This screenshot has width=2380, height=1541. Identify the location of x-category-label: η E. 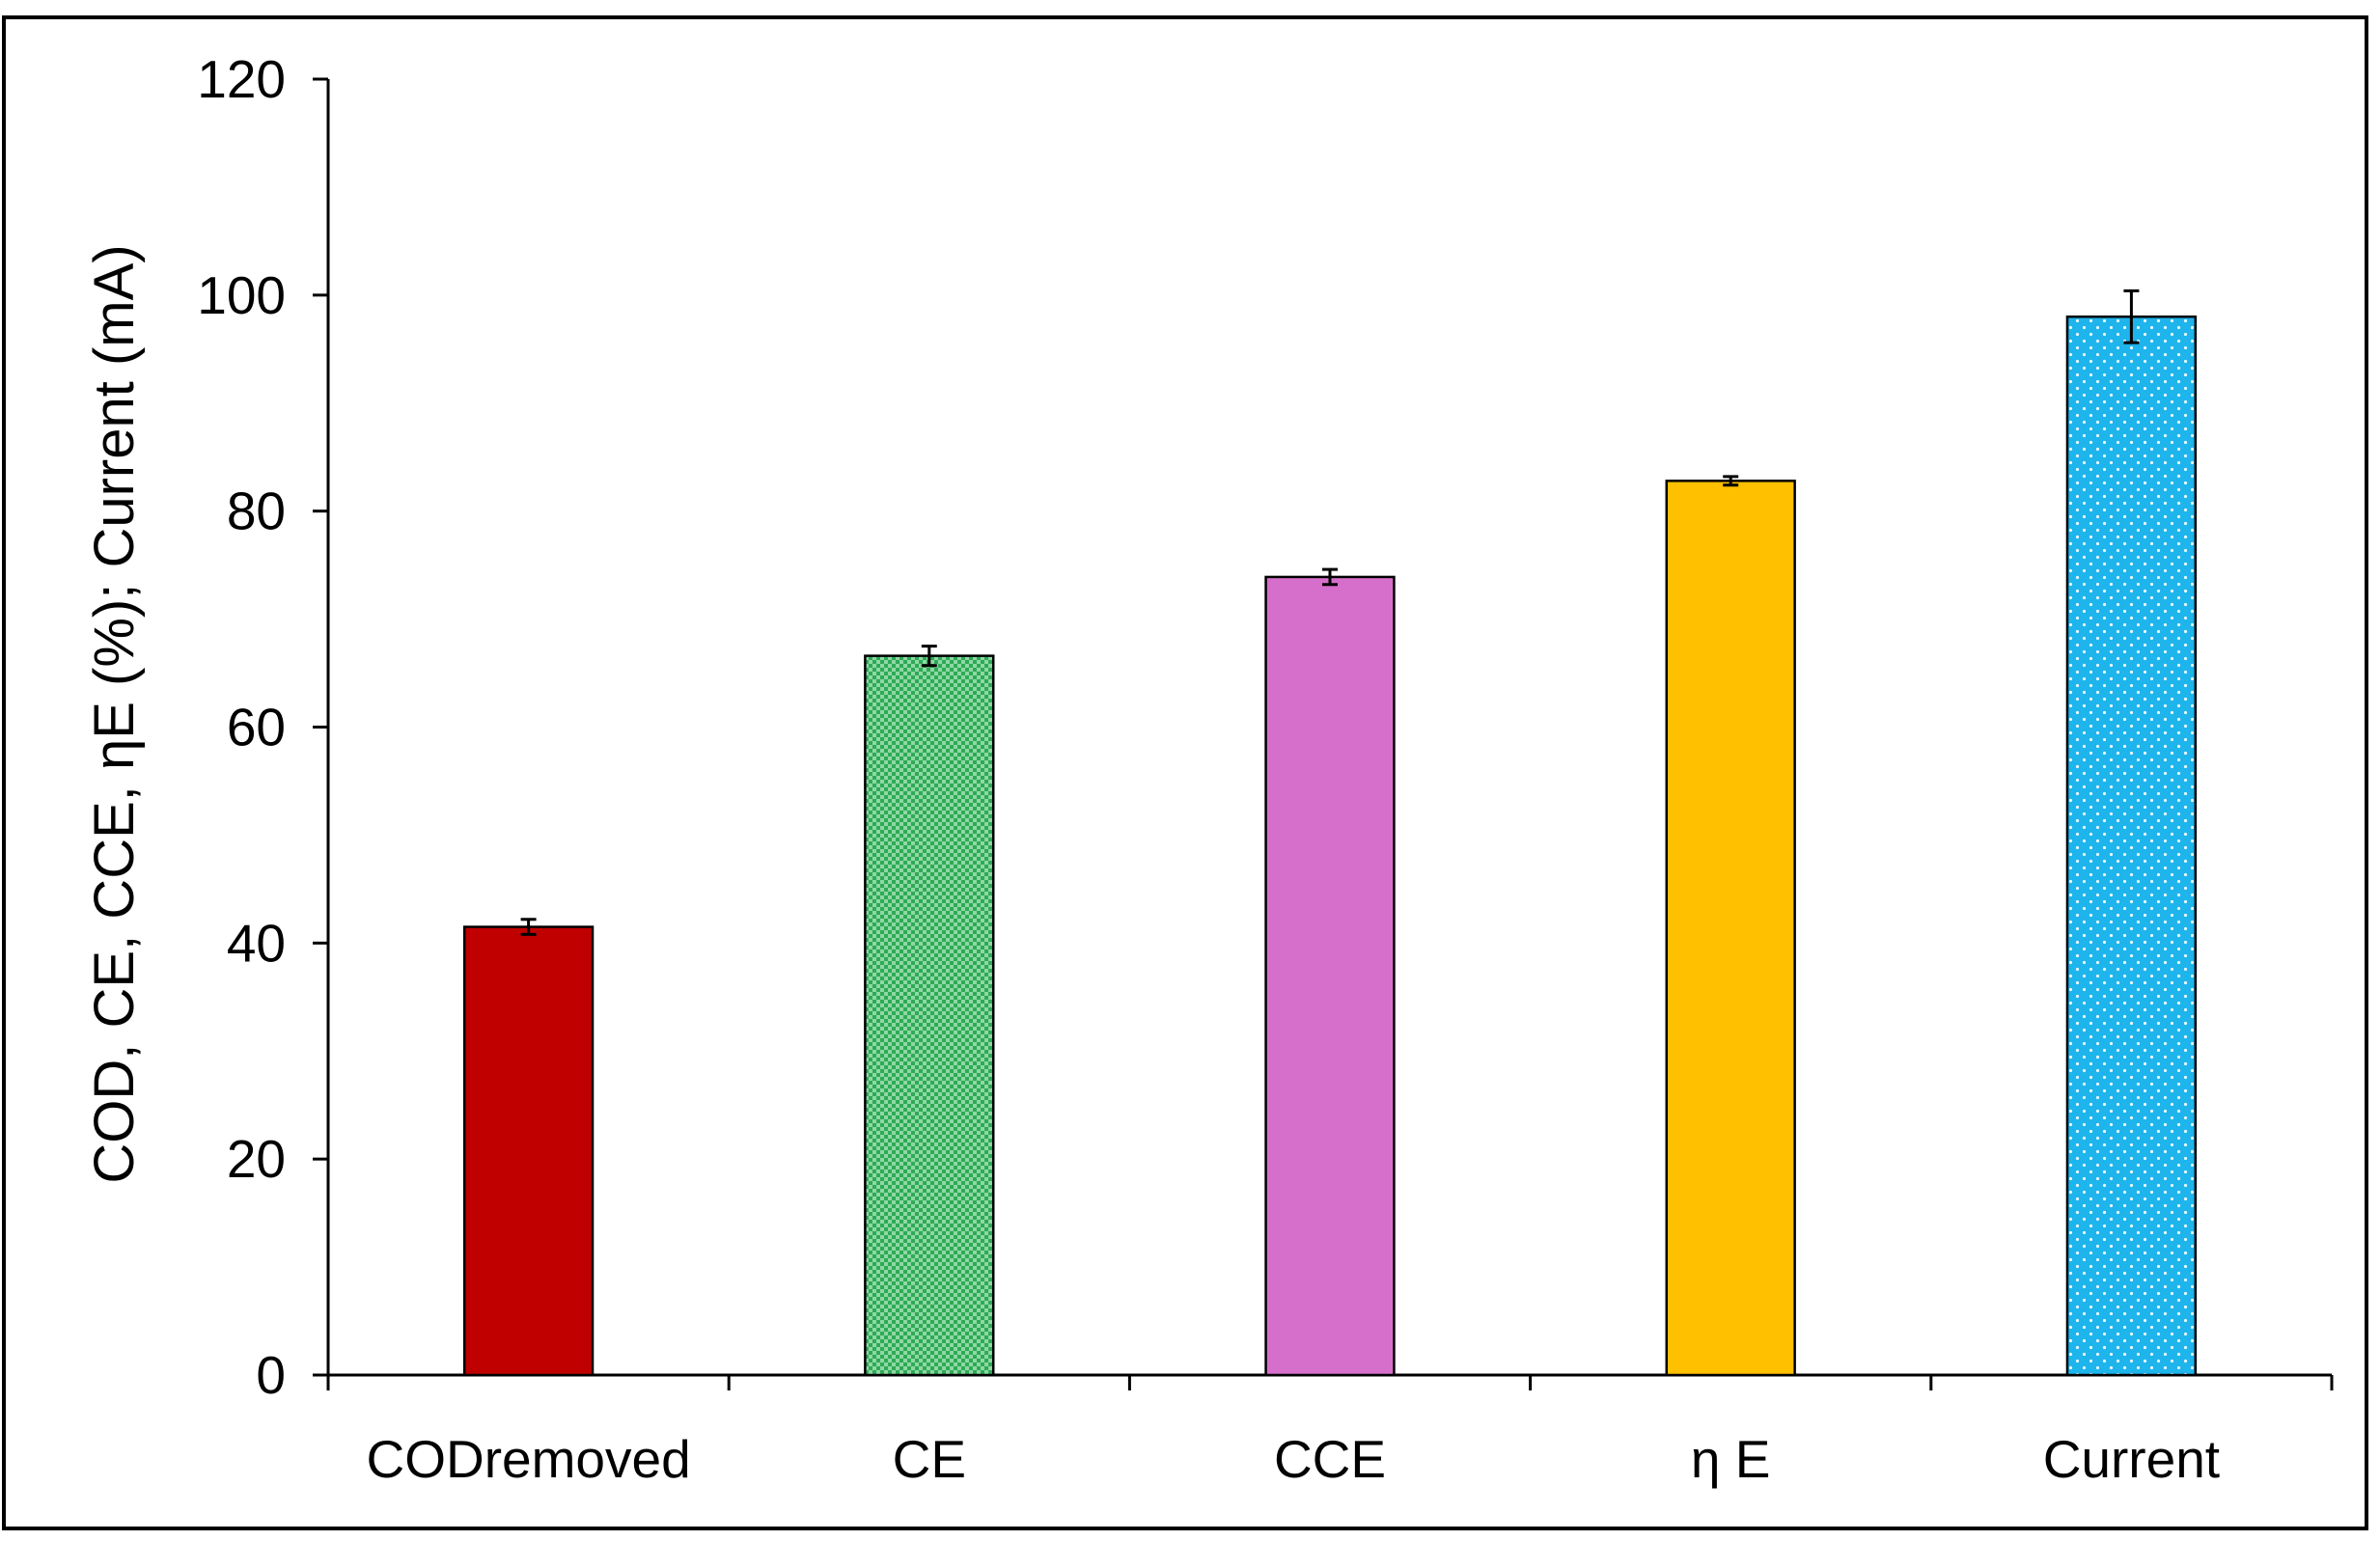
(1731, 1459).